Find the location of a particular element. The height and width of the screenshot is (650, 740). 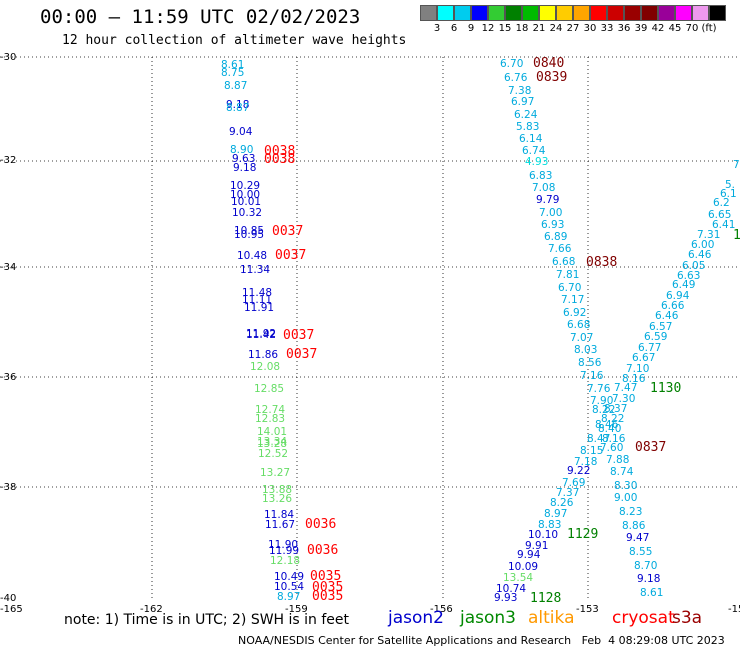

wave-height-value: 10.85 is located at coordinates (249, 231).